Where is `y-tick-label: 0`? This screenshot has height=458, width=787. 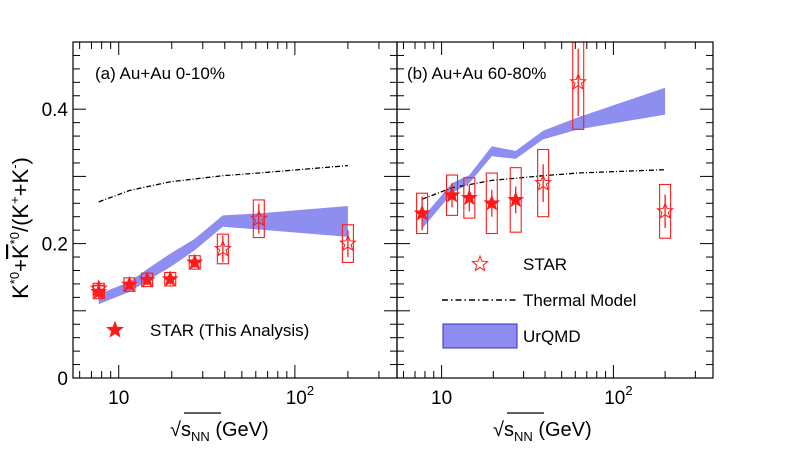 y-tick-label: 0 is located at coordinates (62, 379).